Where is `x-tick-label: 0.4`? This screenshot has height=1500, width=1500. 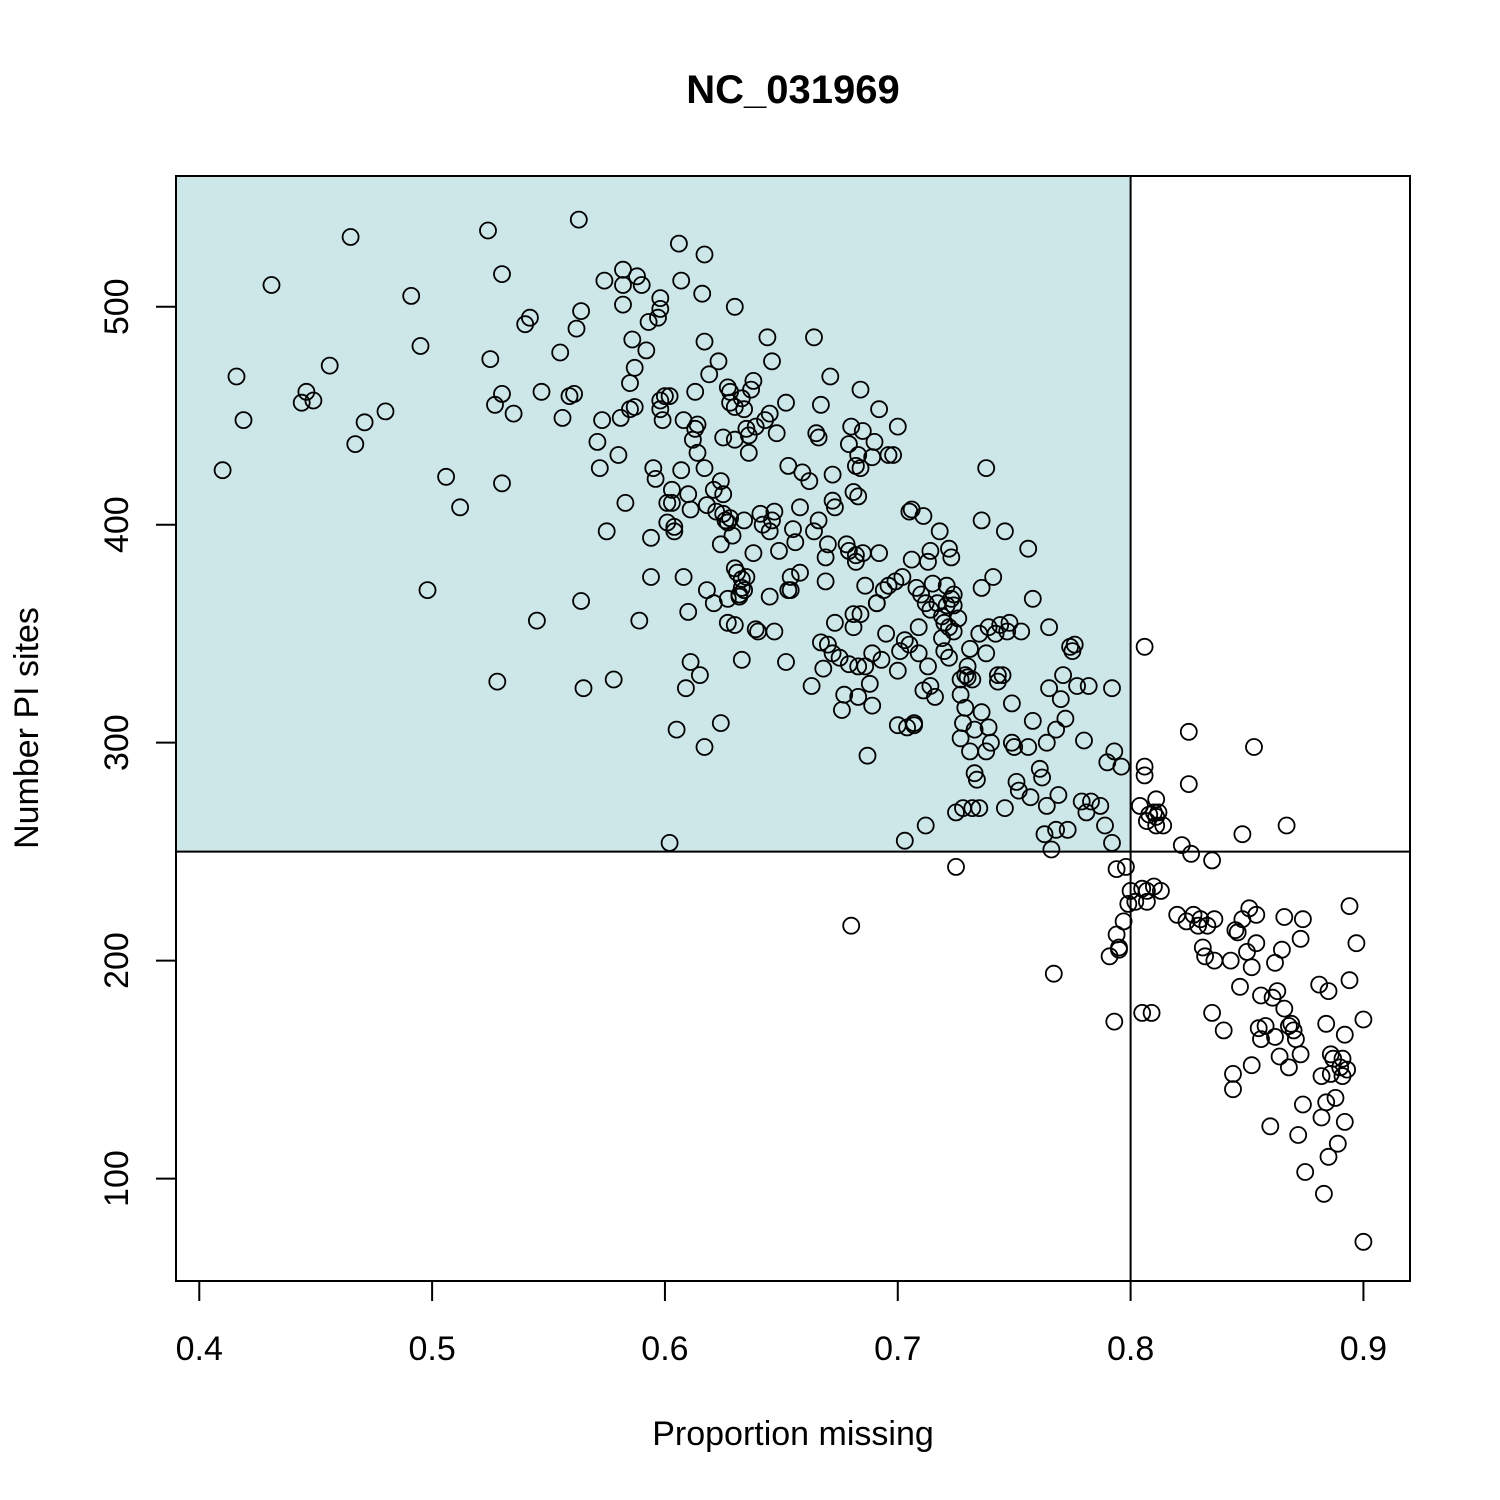
x-tick-label: 0.4 is located at coordinates (199, 1349).